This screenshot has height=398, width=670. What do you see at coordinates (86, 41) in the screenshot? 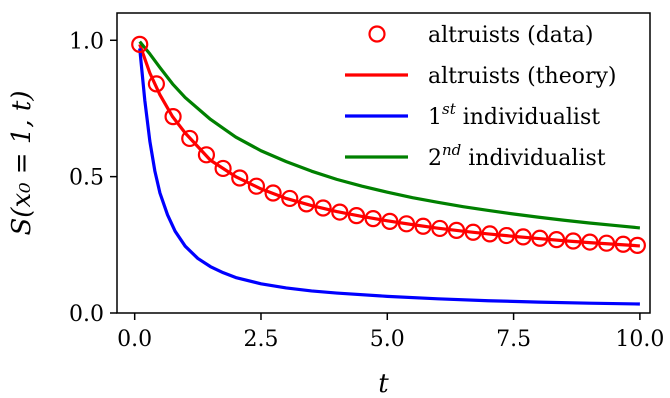
I see `y-tick-label: 1.0` at bounding box center [86, 41].